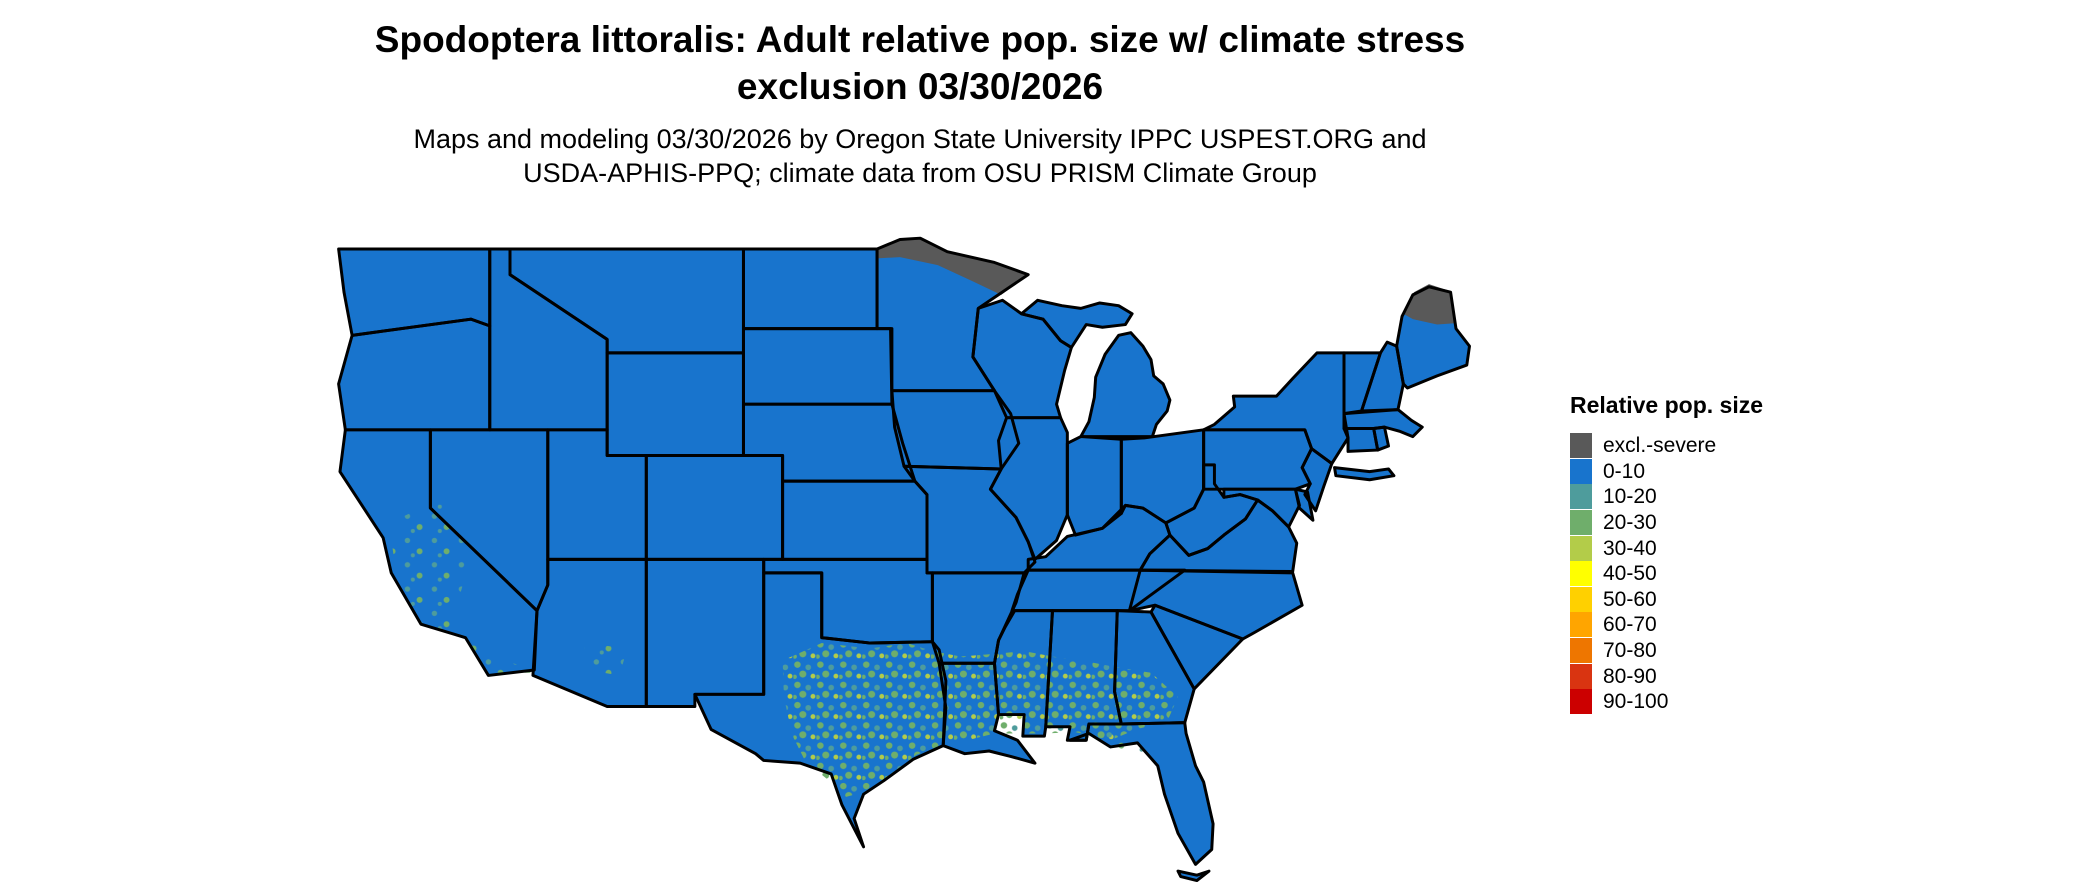  What do you see at coordinates (1666, 471) in the screenshot?
I see `legend-item: 0-10` at bounding box center [1666, 471].